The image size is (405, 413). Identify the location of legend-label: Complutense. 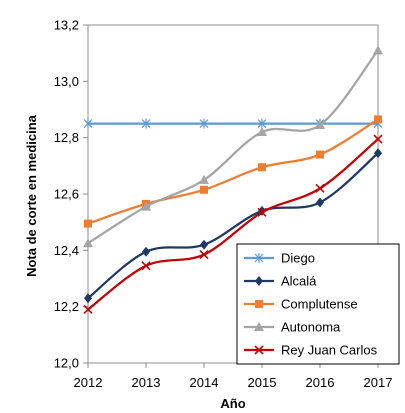
(319, 304).